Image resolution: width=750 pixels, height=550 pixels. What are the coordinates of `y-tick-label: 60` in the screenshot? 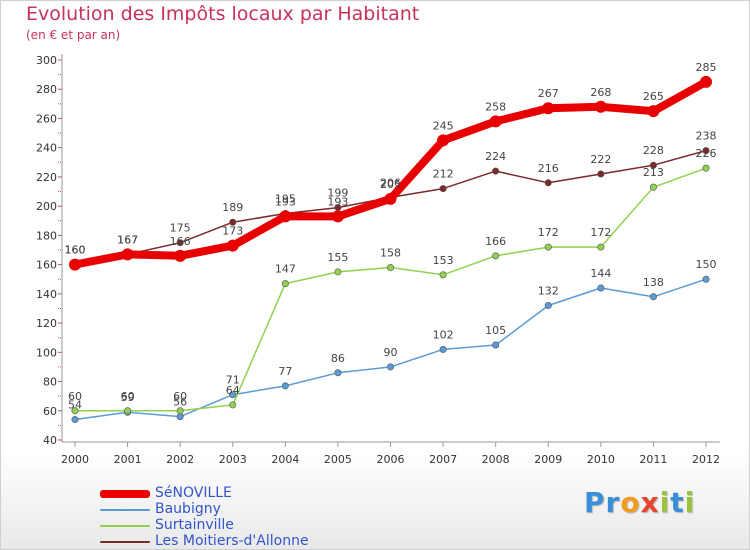 It's located at (50, 411).